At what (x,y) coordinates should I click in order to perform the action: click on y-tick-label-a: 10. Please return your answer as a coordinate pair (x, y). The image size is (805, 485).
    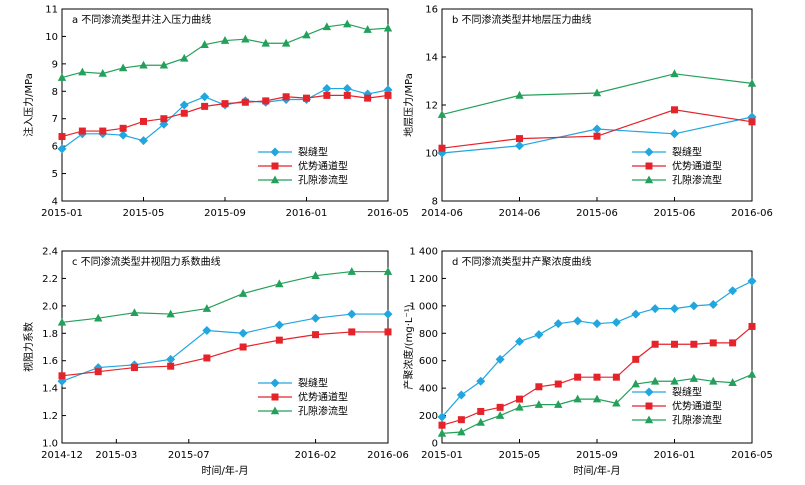
    Looking at the image, I should click on (51, 37).